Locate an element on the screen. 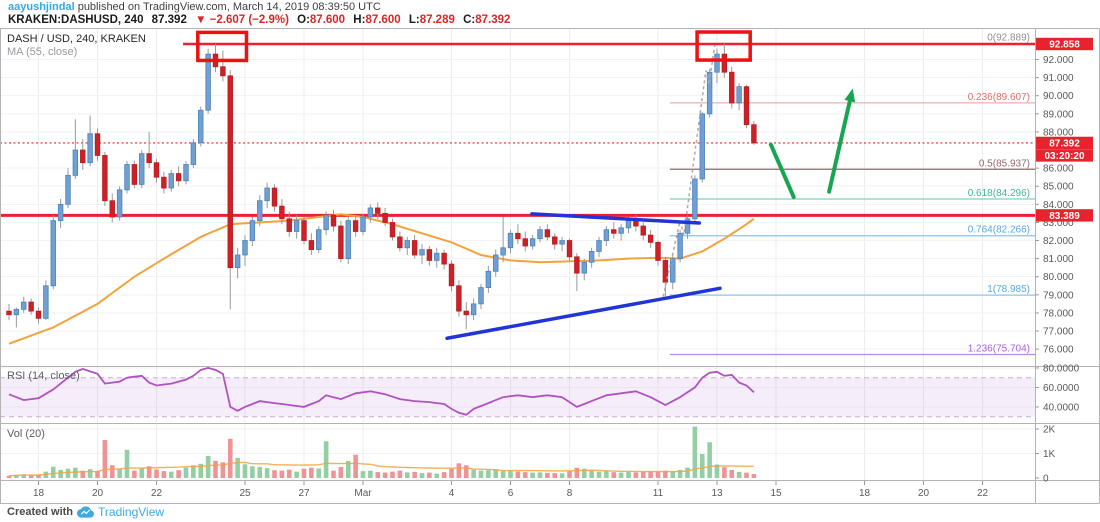 The width and height of the screenshot is (1100, 522). svg-text: 2K is located at coordinates (1049, 430).